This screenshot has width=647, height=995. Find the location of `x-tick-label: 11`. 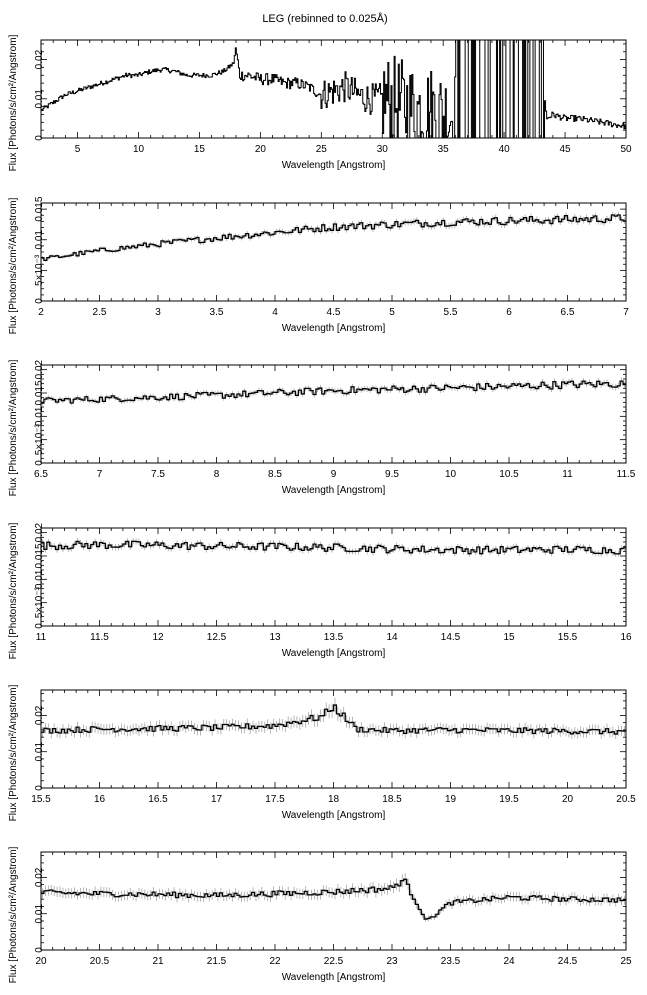

x-tick-label: 11 is located at coordinates (567, 474).